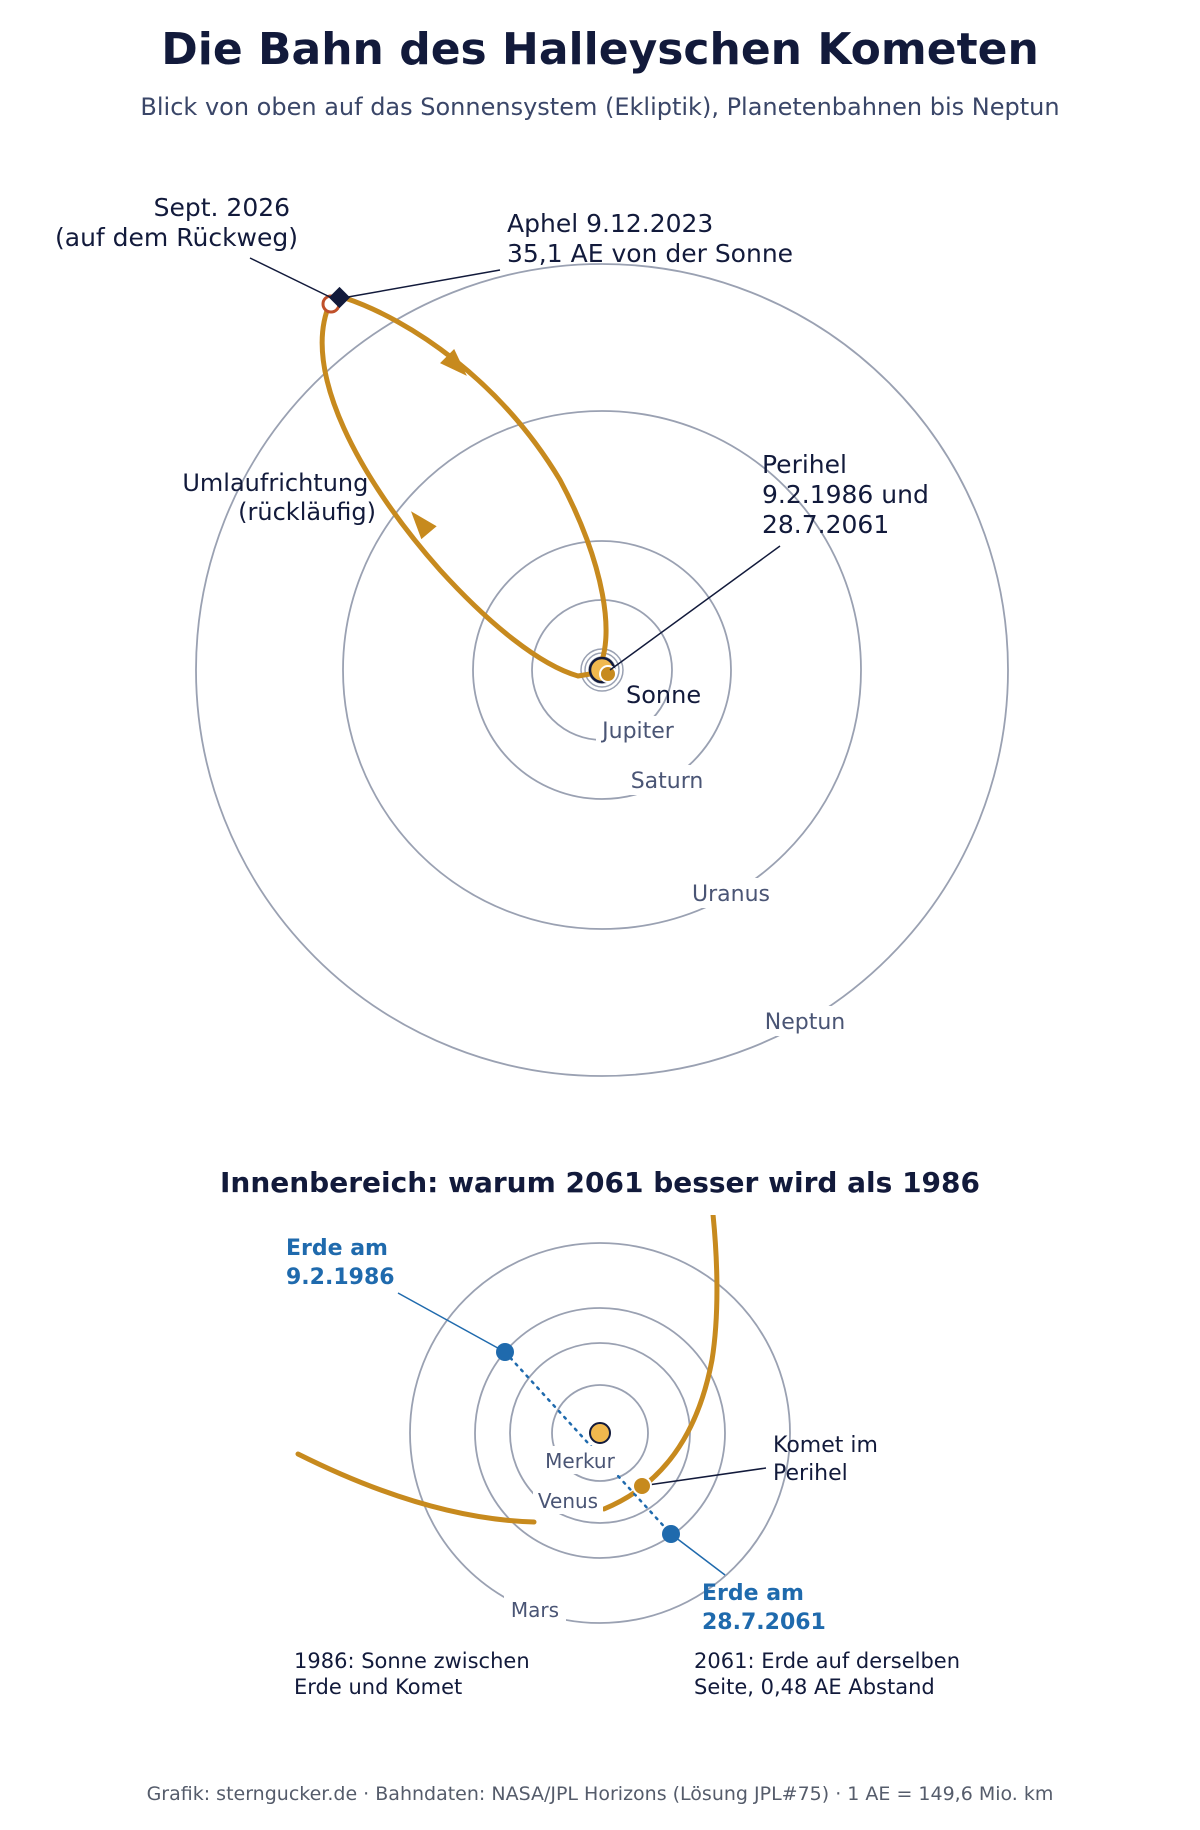  Describe the element at coordinates (608, 674) in the screenshot. I see `comet-perihel-marker` at that location.